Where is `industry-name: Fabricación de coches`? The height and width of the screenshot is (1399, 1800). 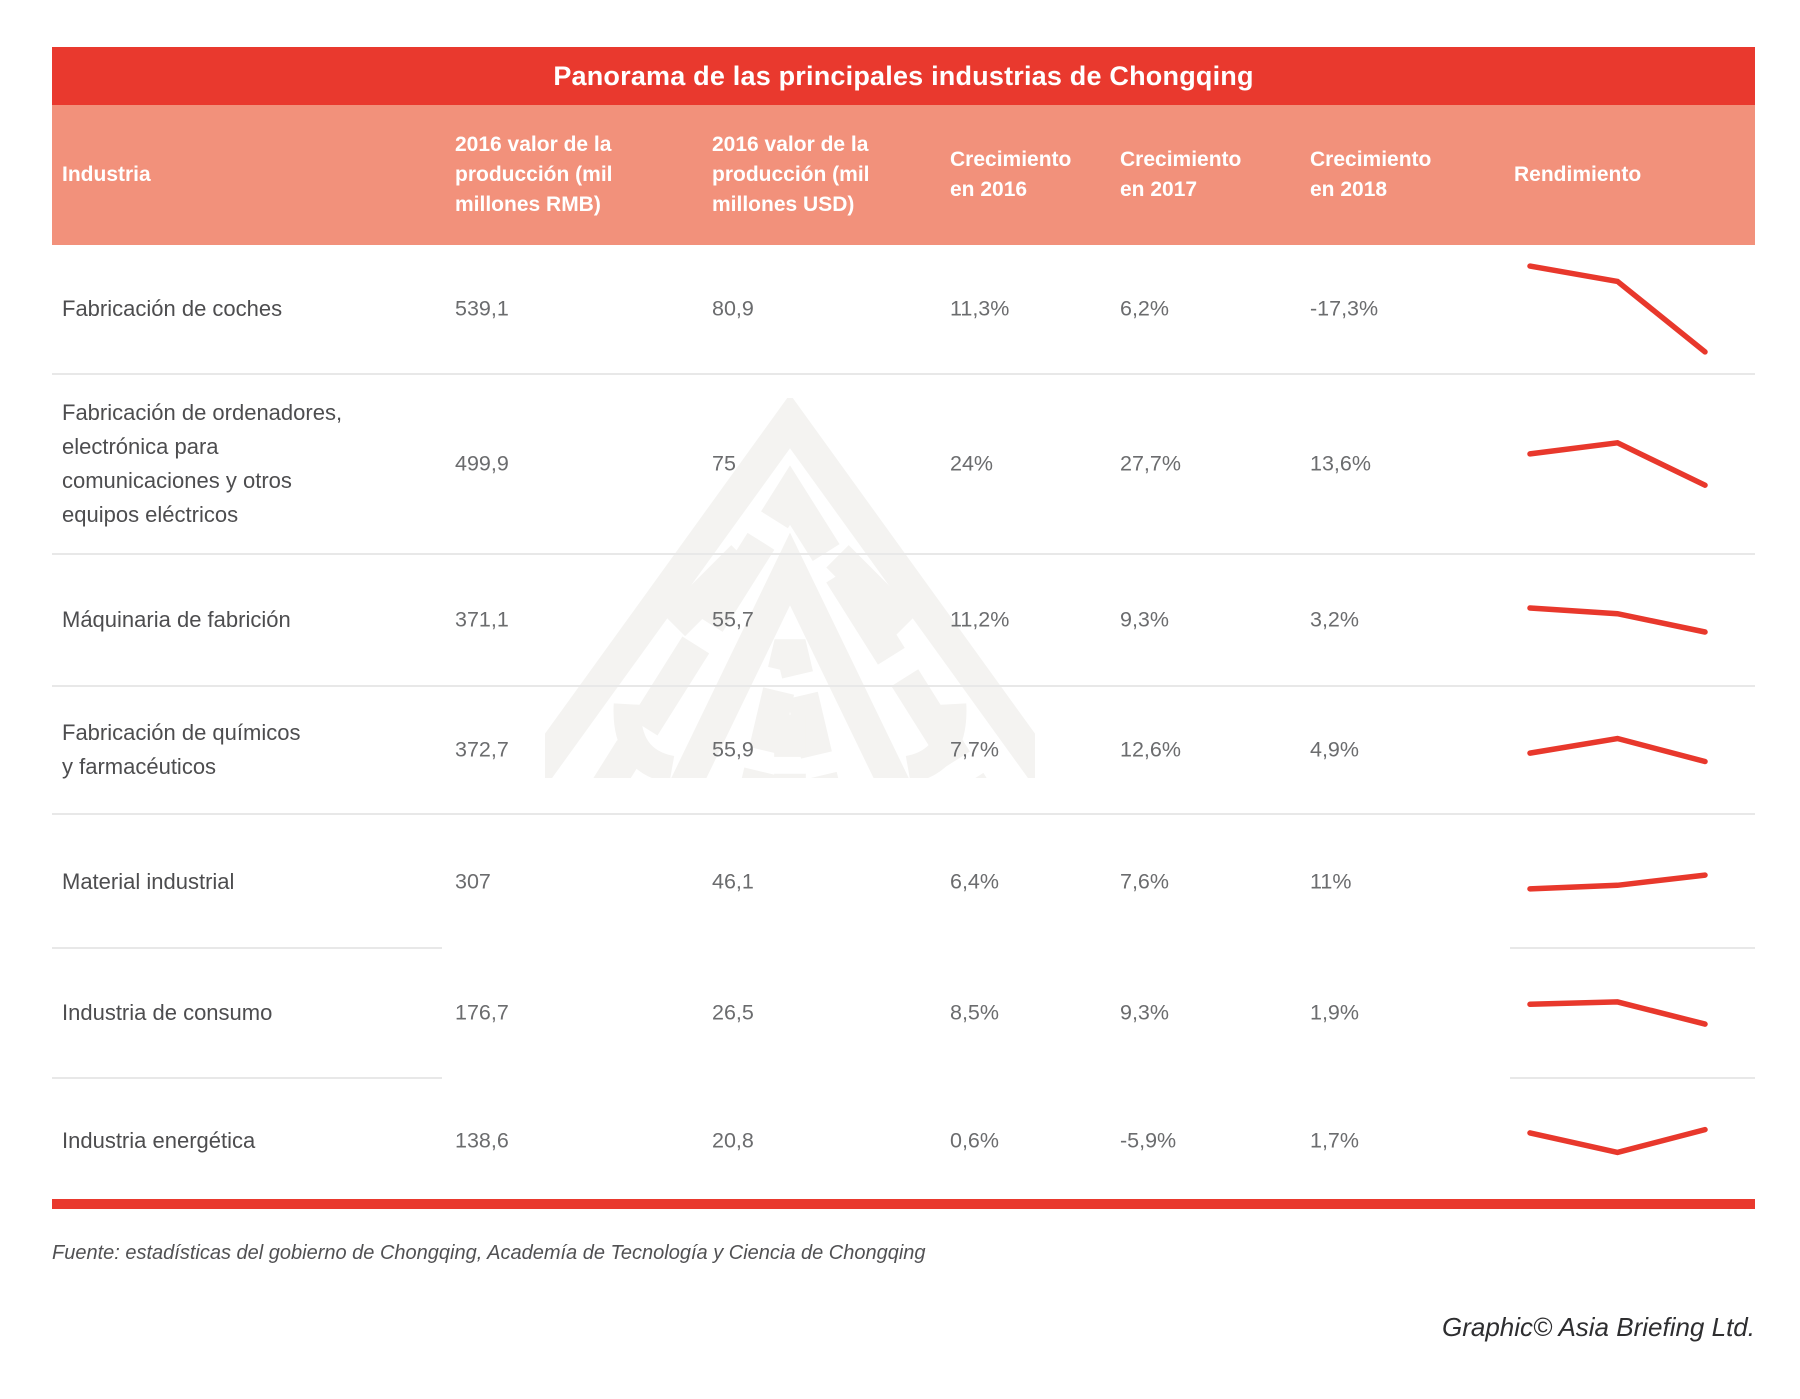
industry-name: Fabricación de coches is located at coordinates (172, 308).